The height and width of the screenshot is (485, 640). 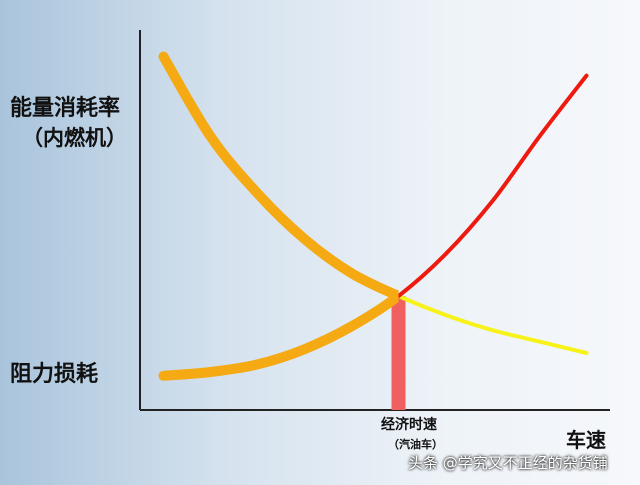 I want to click on energy-consumption-curve-tail, so click(x=493, y=324).